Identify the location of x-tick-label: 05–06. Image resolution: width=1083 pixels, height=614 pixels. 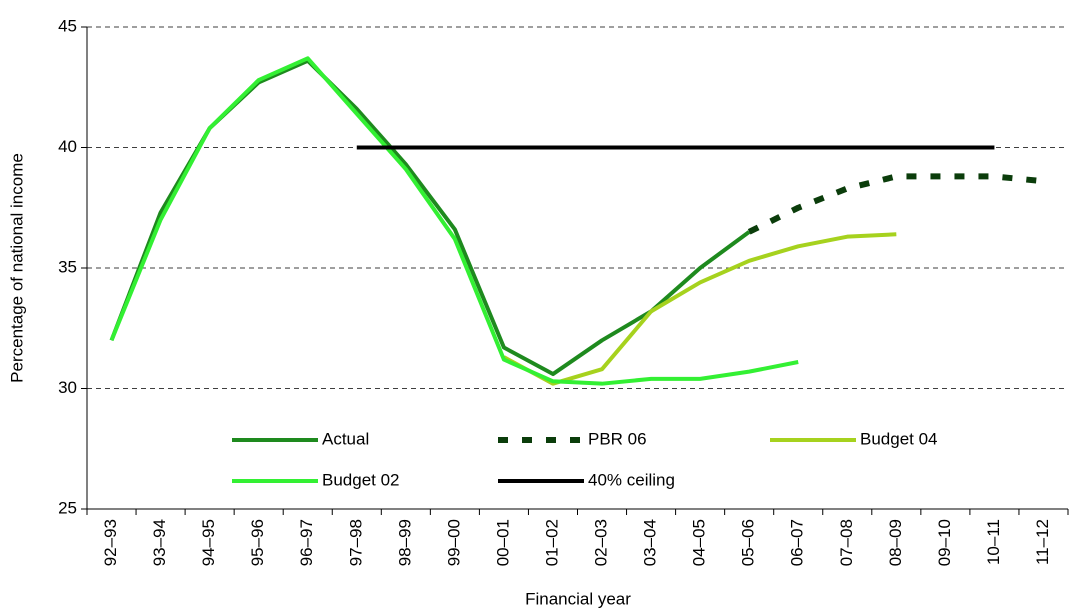
(748, 542).